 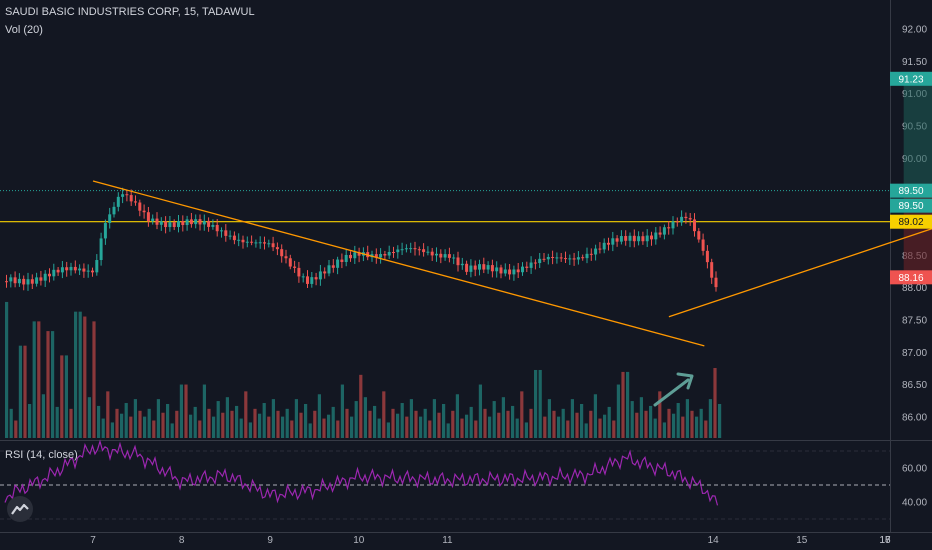 I want to click on arrow-shaft, so click(x=671, y=392).